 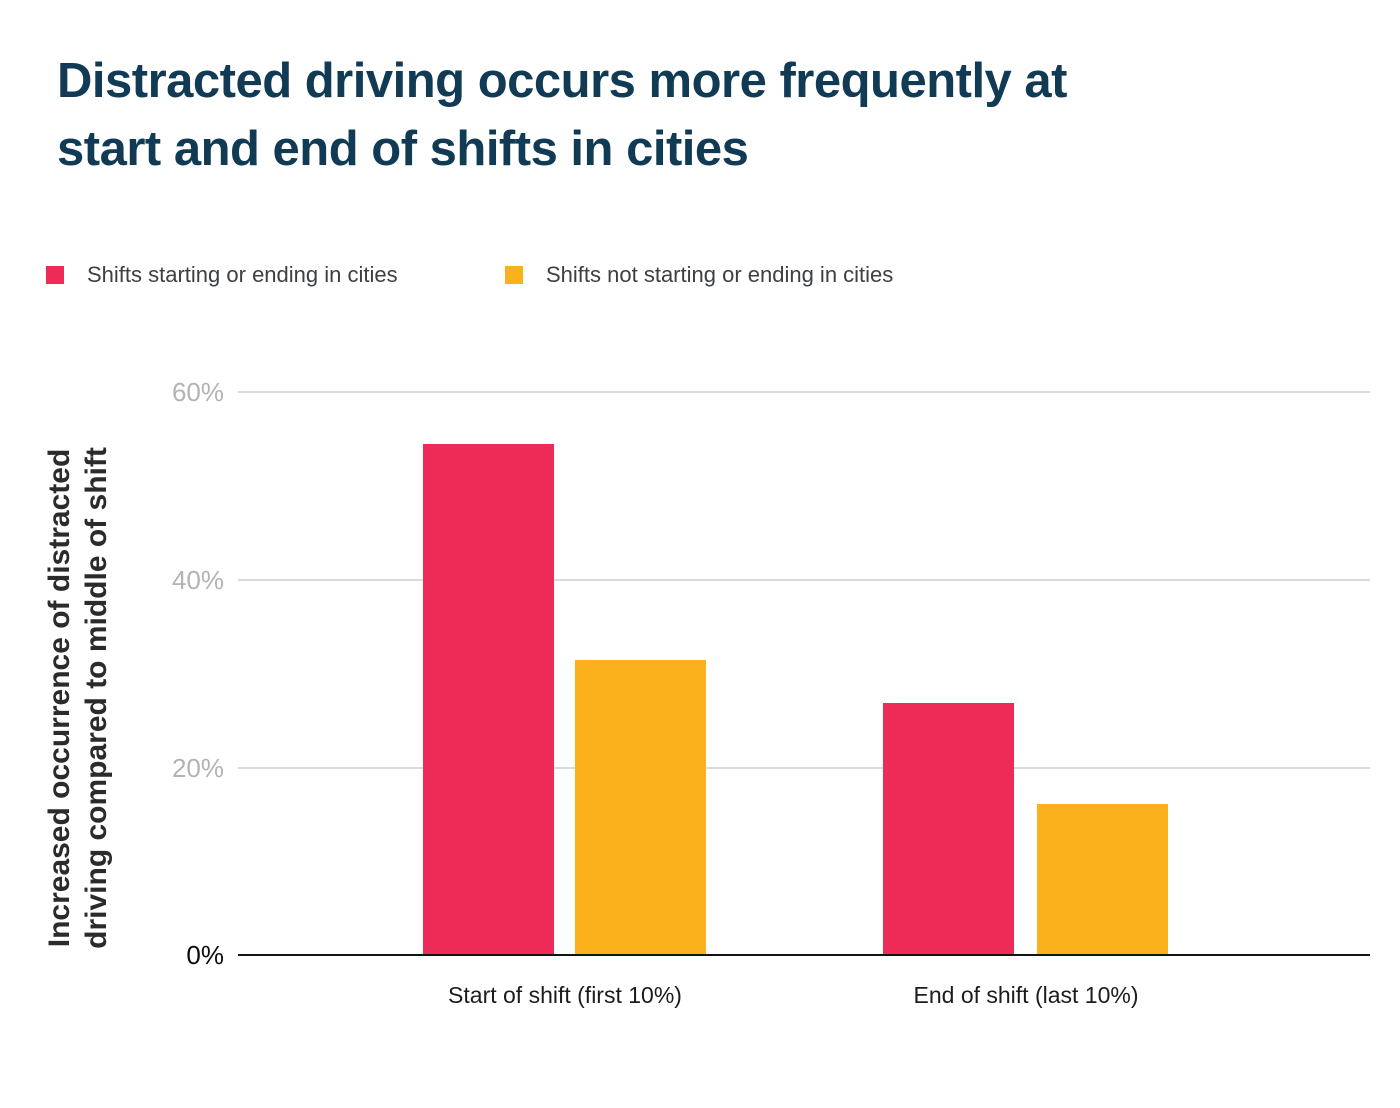 I want to click on legend-label-non-cities: Shifts not starting or ending in cities, so click(x=720, y=274).